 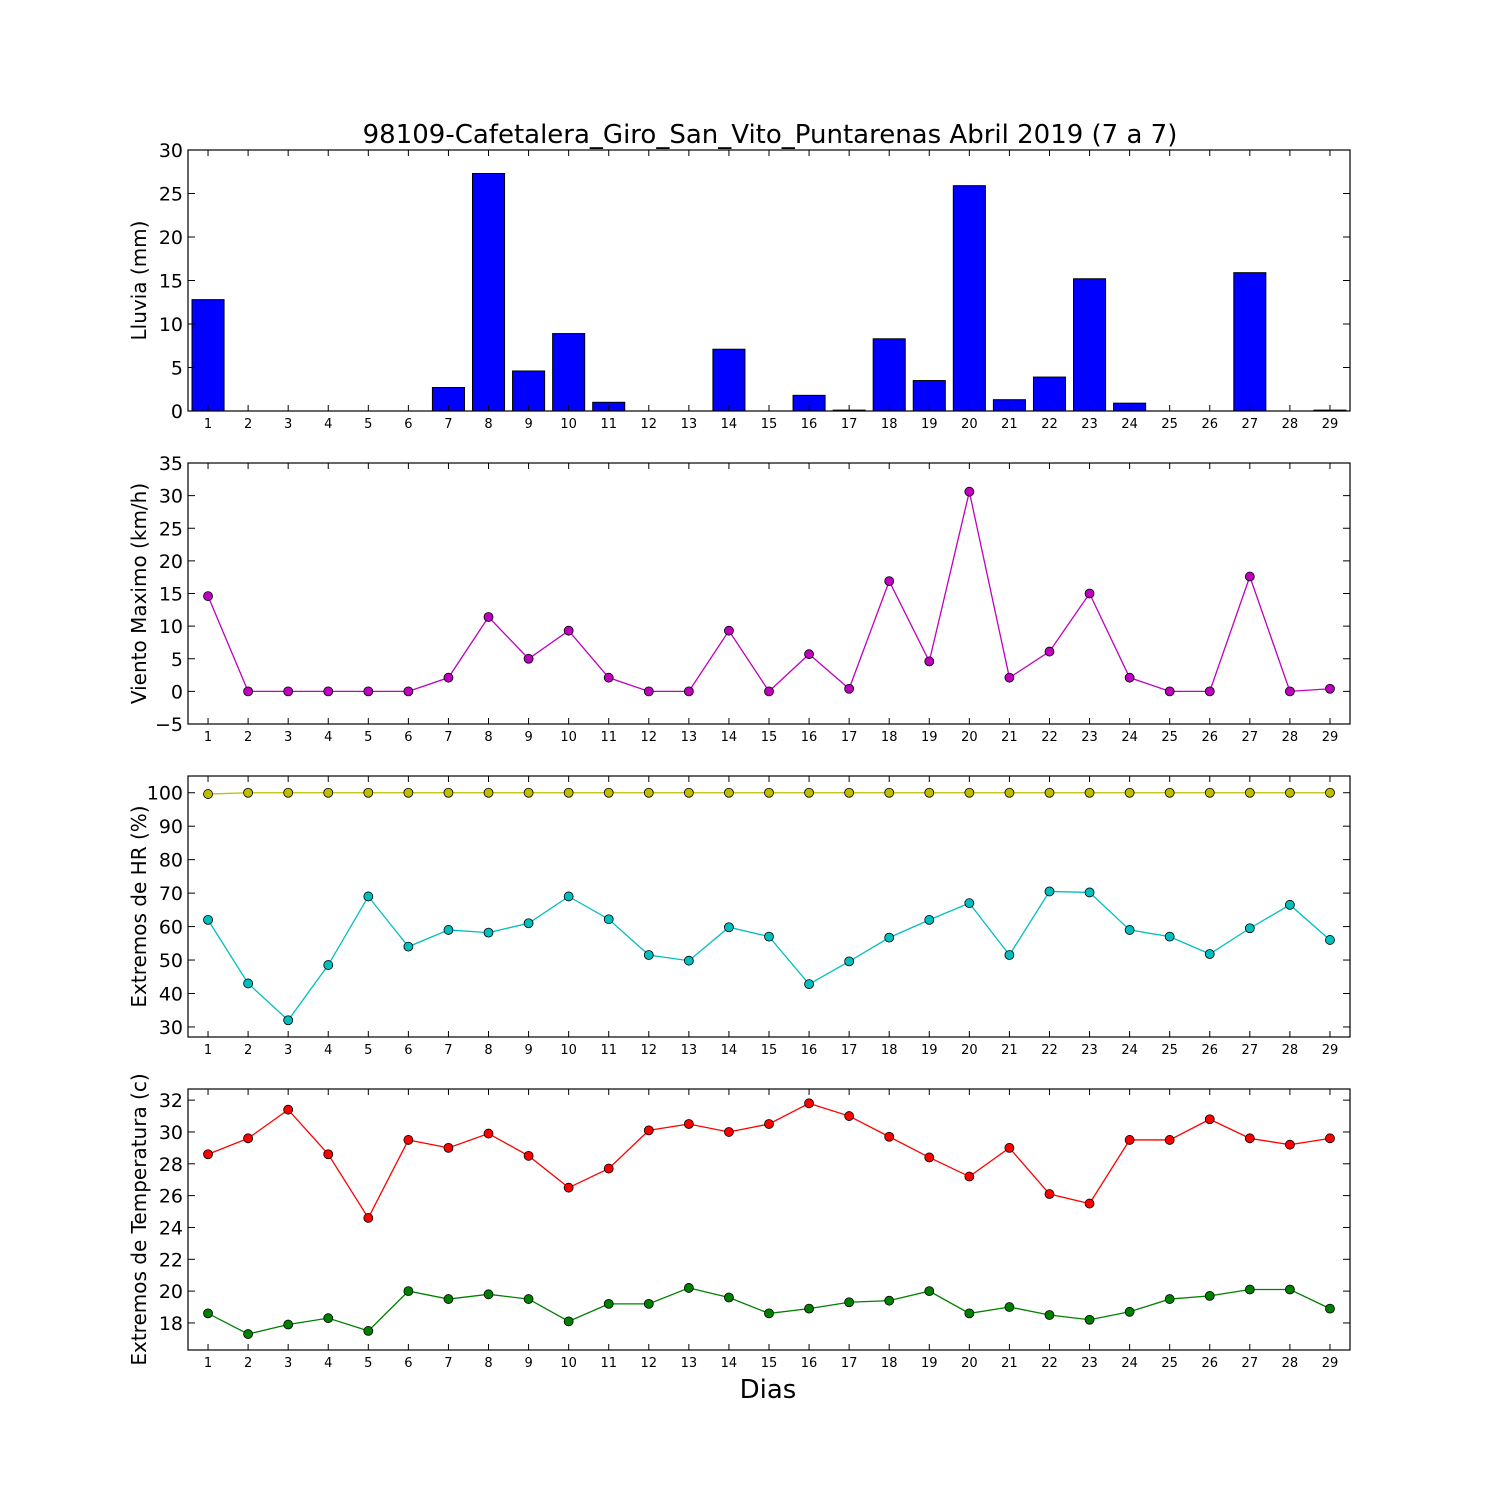 What do you see at coordinates (488, 1363) in the screenshot?
I see `x-tick-label: 8` at bounding box center [488, 1363].